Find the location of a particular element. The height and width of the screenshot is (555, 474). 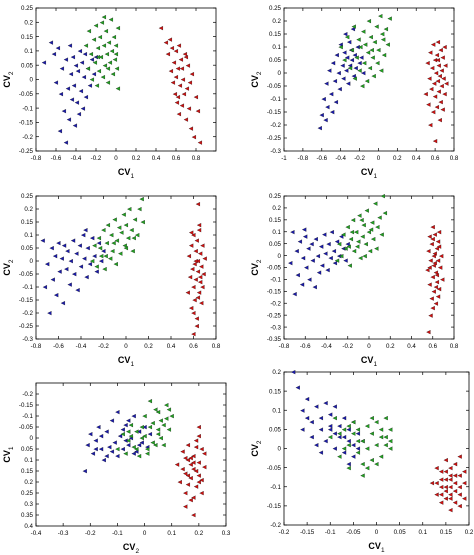

y-tick-label: 0.05 is located at coordinates (27, 65).